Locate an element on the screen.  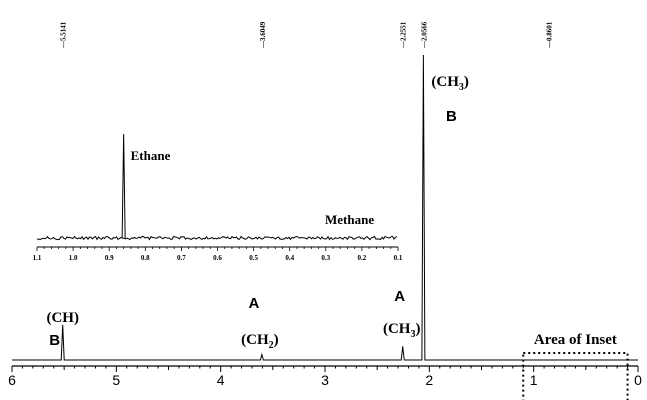
methane-label: Methane is located at coordinates (349, 219).